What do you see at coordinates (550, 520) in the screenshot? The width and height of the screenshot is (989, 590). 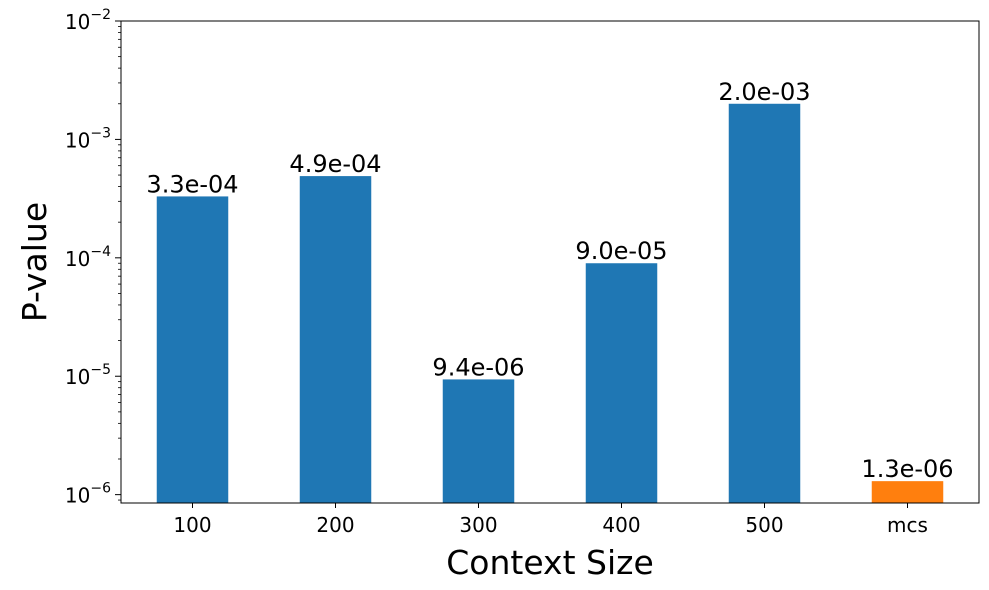 I see `x-axis-ticks: 100 200 300 400 500 mcs` at bounding box center [550, 520].